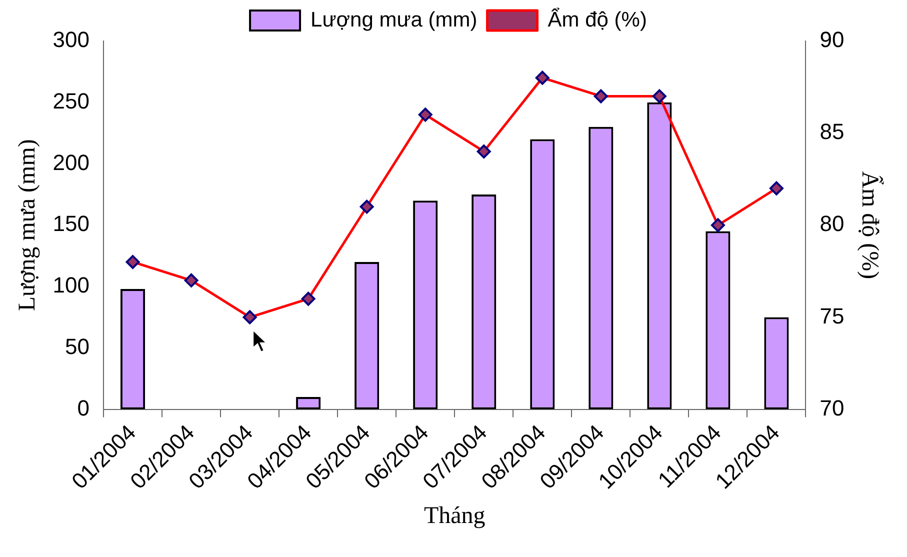 The height and width of the screenshot is (557, 907). Describe the element at coordinates (83, 407) in the screenshot. I see `y-tick-label: 0` at that location.